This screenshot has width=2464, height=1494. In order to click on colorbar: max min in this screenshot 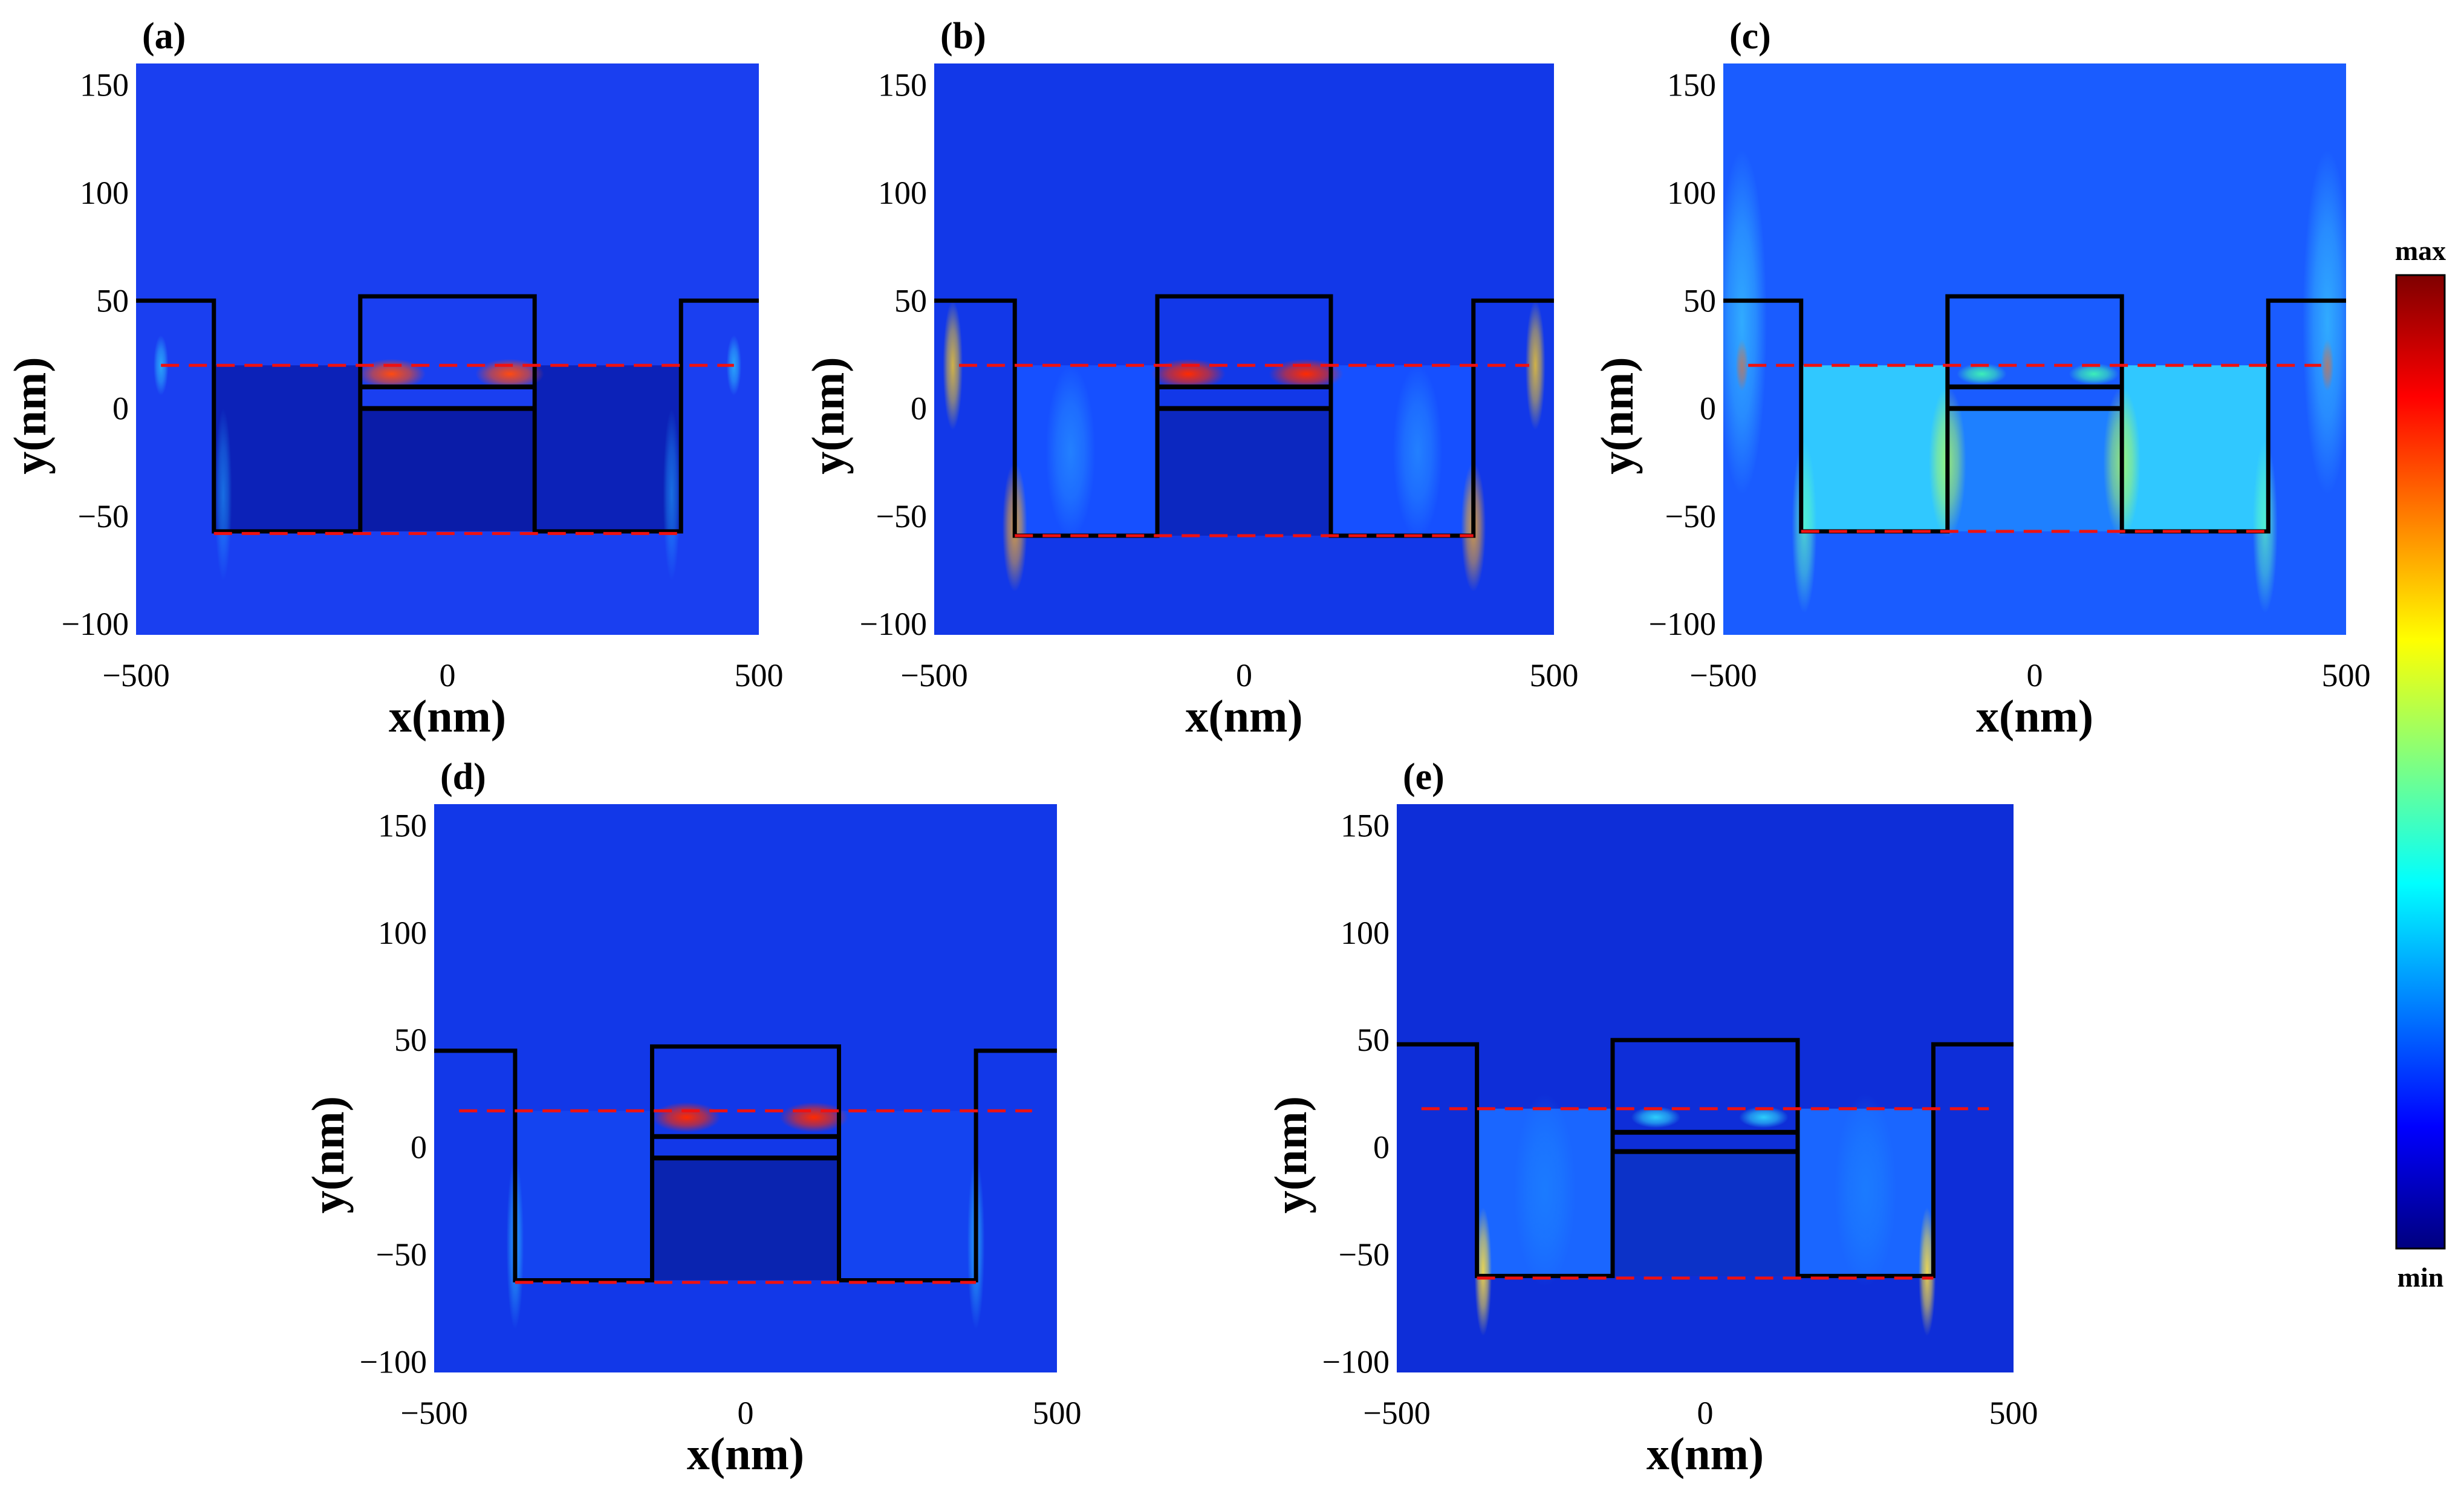, I will do `click(2420, 764)`.